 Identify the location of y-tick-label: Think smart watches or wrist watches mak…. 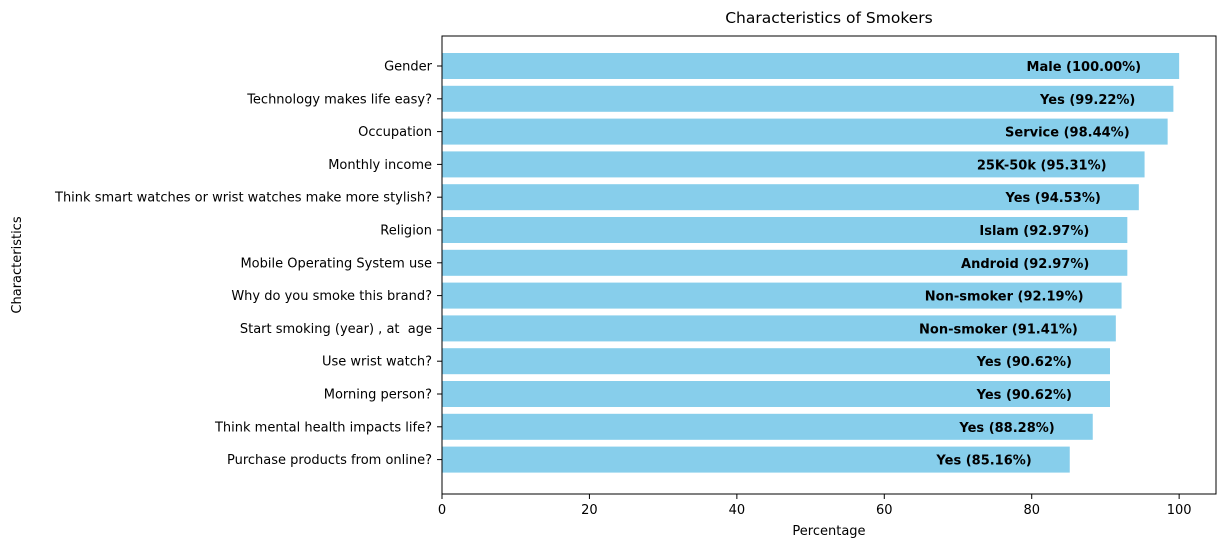
(243, 198).